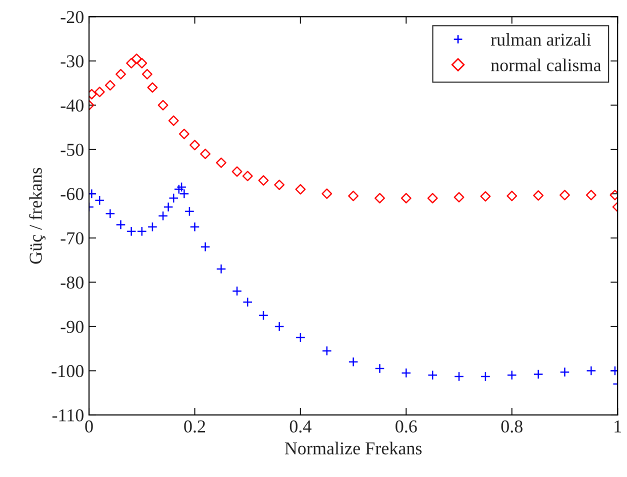 The image size is (627, 477). What do you see at coordinates (72, 61) in the screenshot?
I see `y-tick-label: -30` at bounding box center [72, 61].